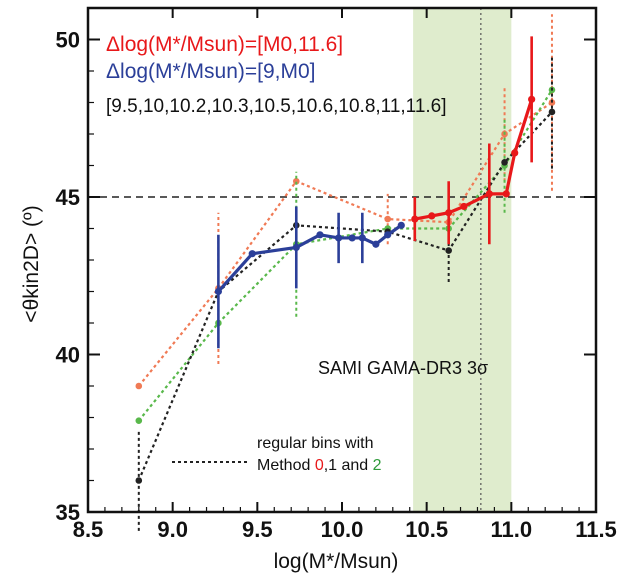 This screenshot has height=585, width=628. I want to click on method-0: 0, so click(319, 465).